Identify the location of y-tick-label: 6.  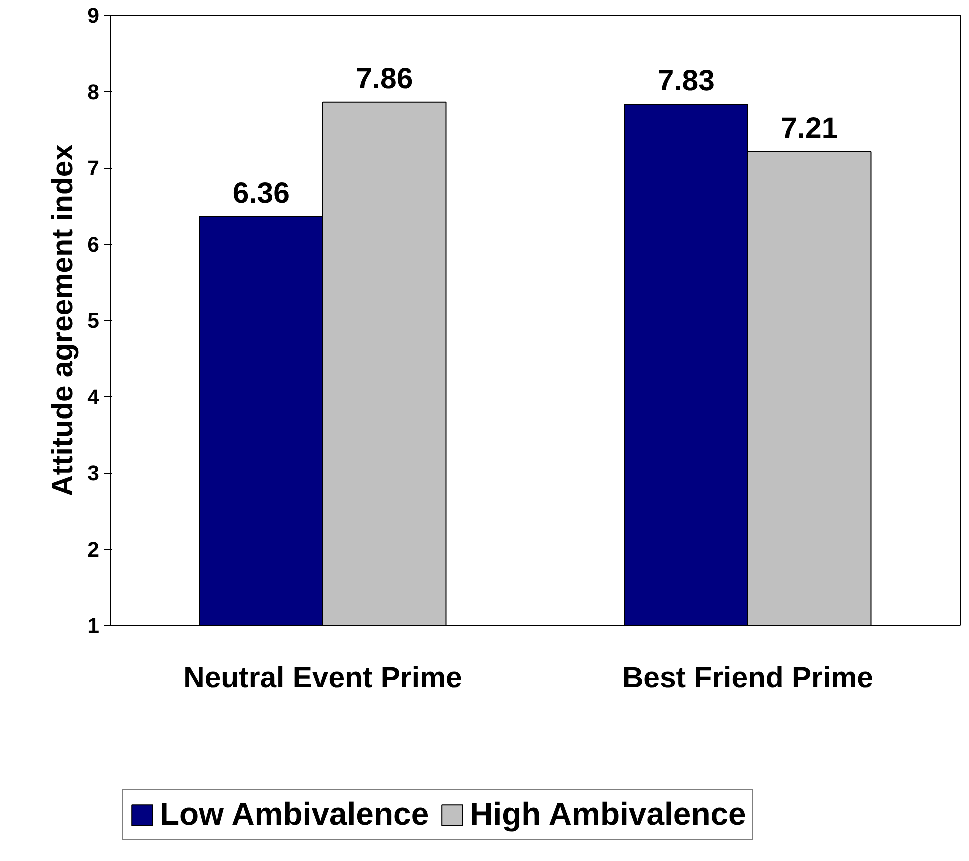
(94, 244).